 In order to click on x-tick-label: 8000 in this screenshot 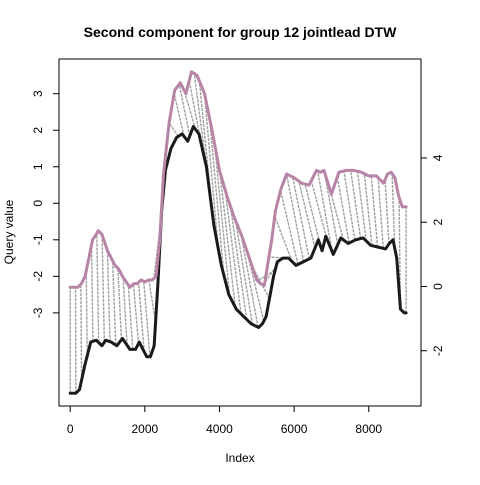, I will do `click(368, 429)`.